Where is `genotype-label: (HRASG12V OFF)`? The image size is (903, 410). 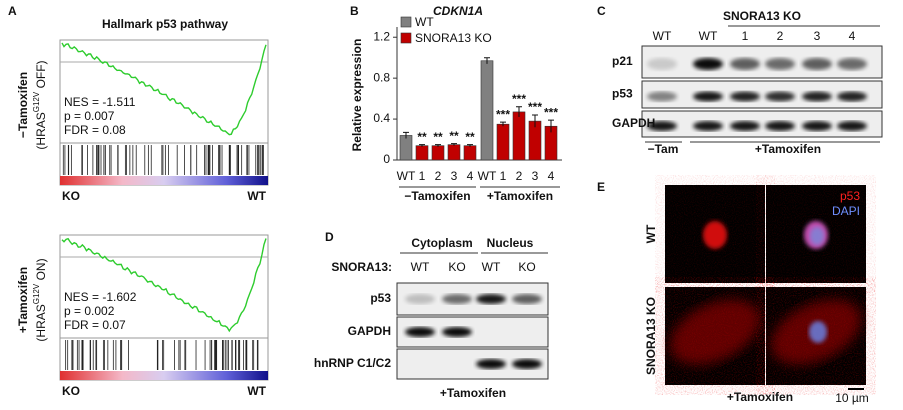
genotype-label: (HRASG12V OFF) is located at coordinates (40, 104).